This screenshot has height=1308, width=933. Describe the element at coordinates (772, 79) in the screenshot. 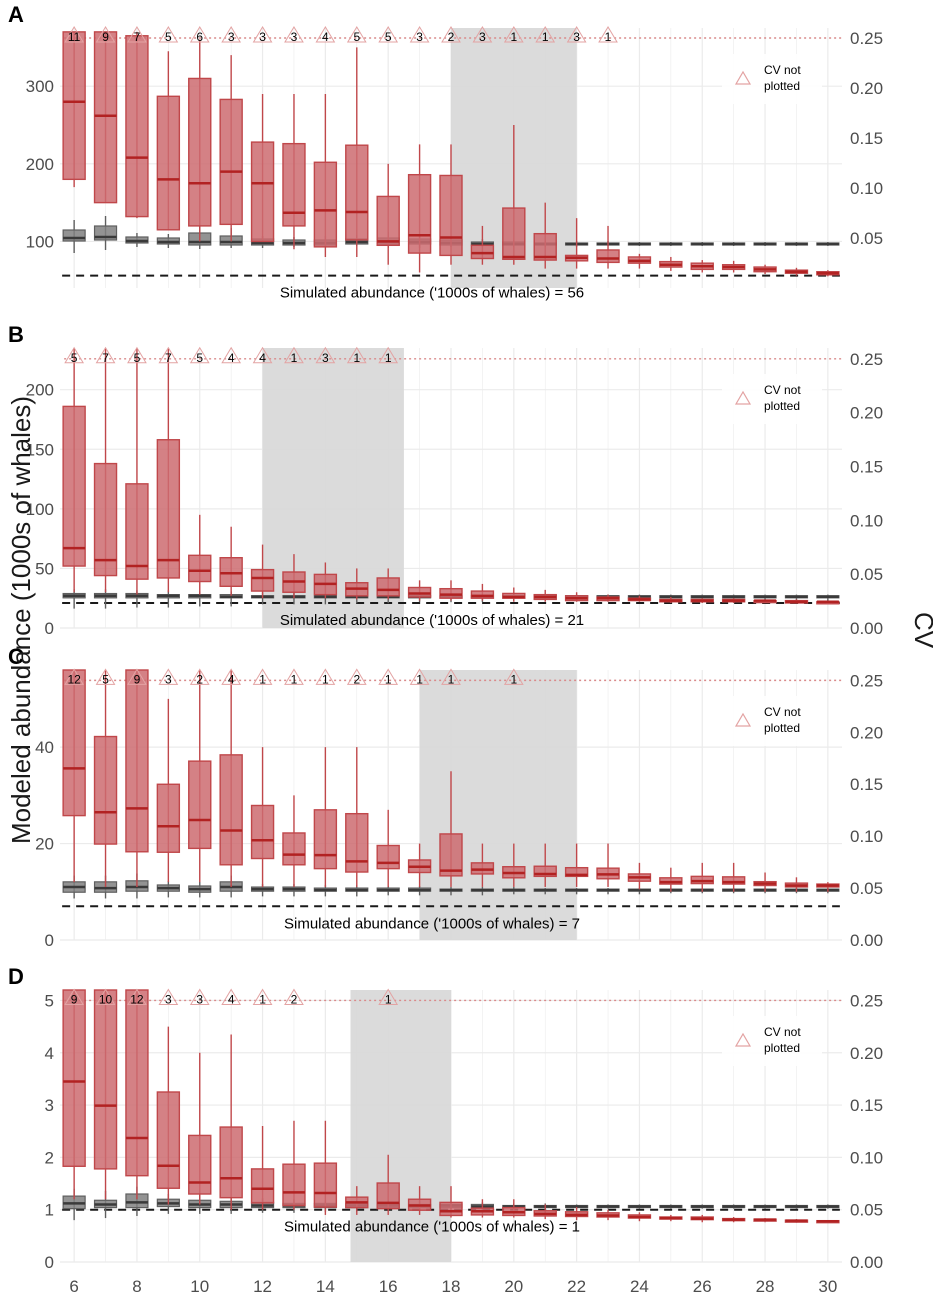

I see `legend: CV not plotted` at that location.